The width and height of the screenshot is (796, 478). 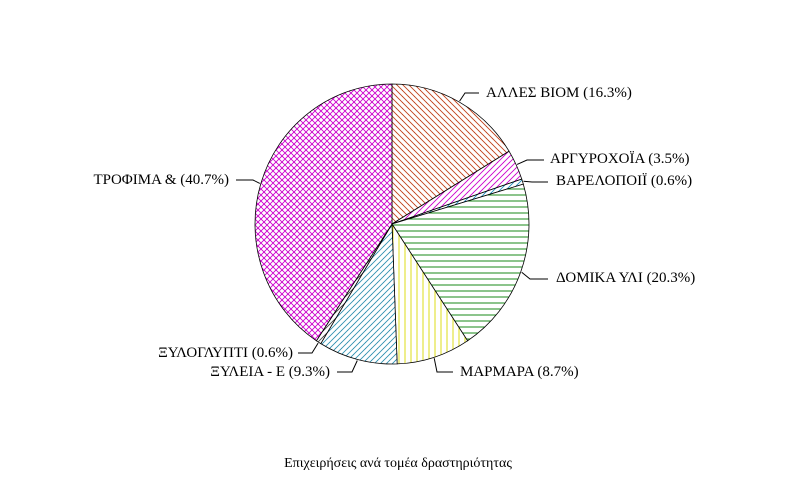 I want to click on pie-slice-δομικα-υλι, so click(x=460, y=262).